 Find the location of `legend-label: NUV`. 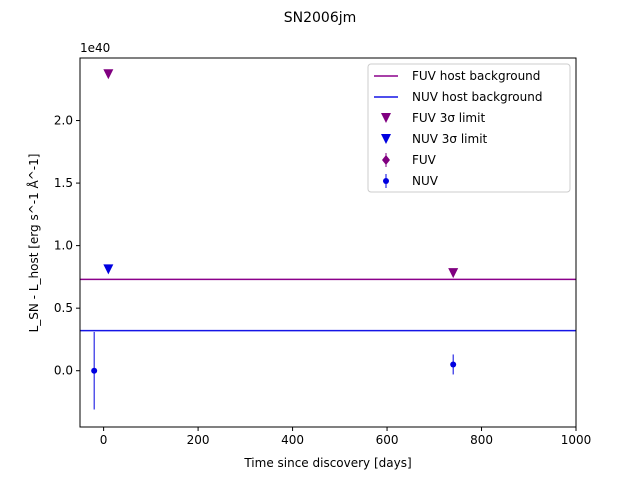

legend-label: NUV is located at coordinates (425, 181).